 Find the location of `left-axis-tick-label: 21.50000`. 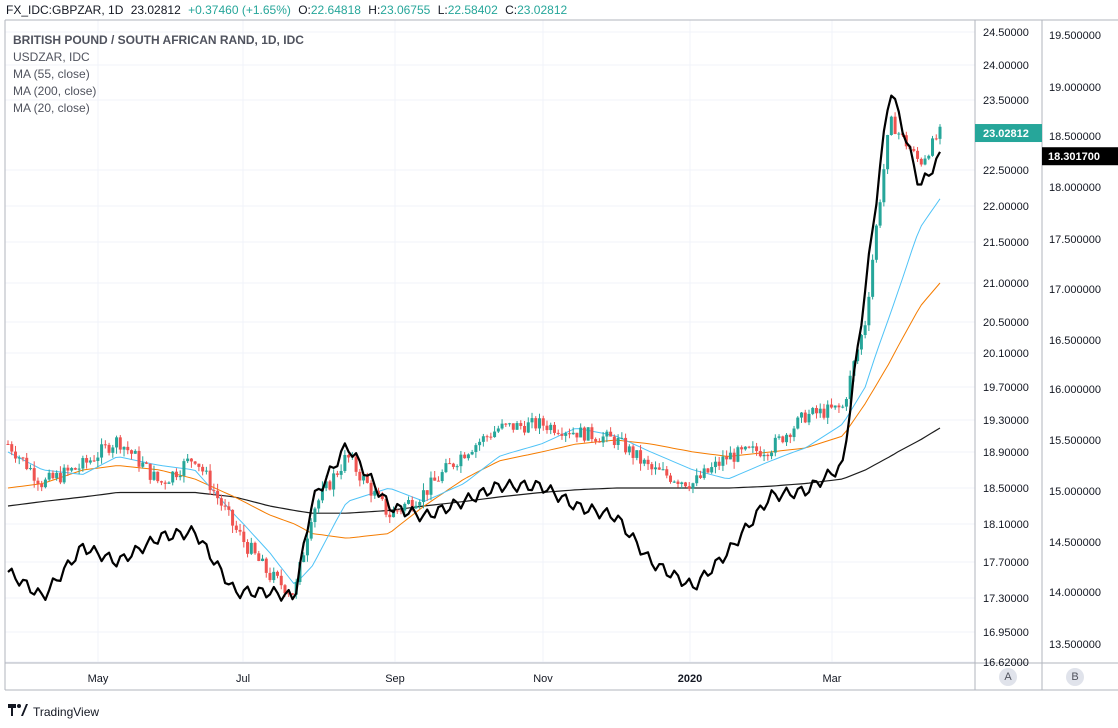

left-axis-tick-label: 21.50000 is located at coordinates (1006, 243).